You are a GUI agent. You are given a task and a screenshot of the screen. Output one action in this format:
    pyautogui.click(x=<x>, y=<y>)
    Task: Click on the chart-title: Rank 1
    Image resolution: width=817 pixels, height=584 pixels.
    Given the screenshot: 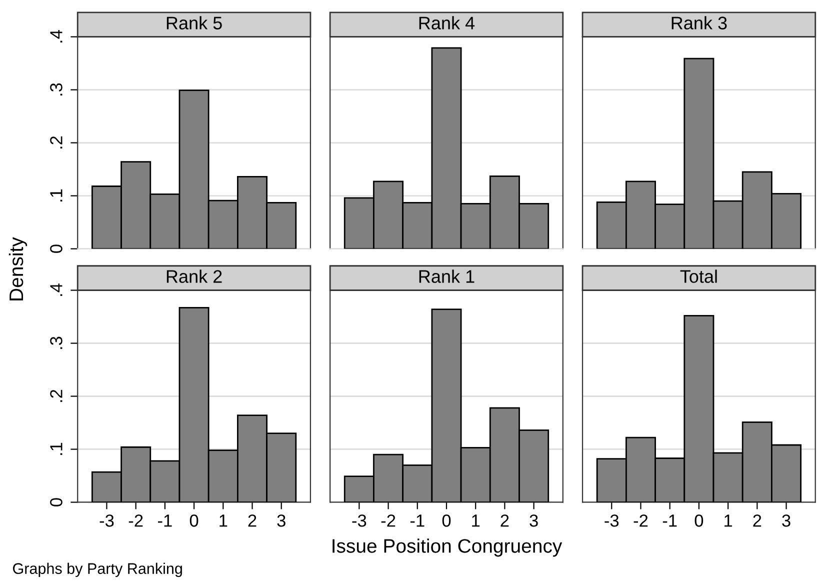 What is the action you would take?
    pyautogui.click(x=446, y=276)
    